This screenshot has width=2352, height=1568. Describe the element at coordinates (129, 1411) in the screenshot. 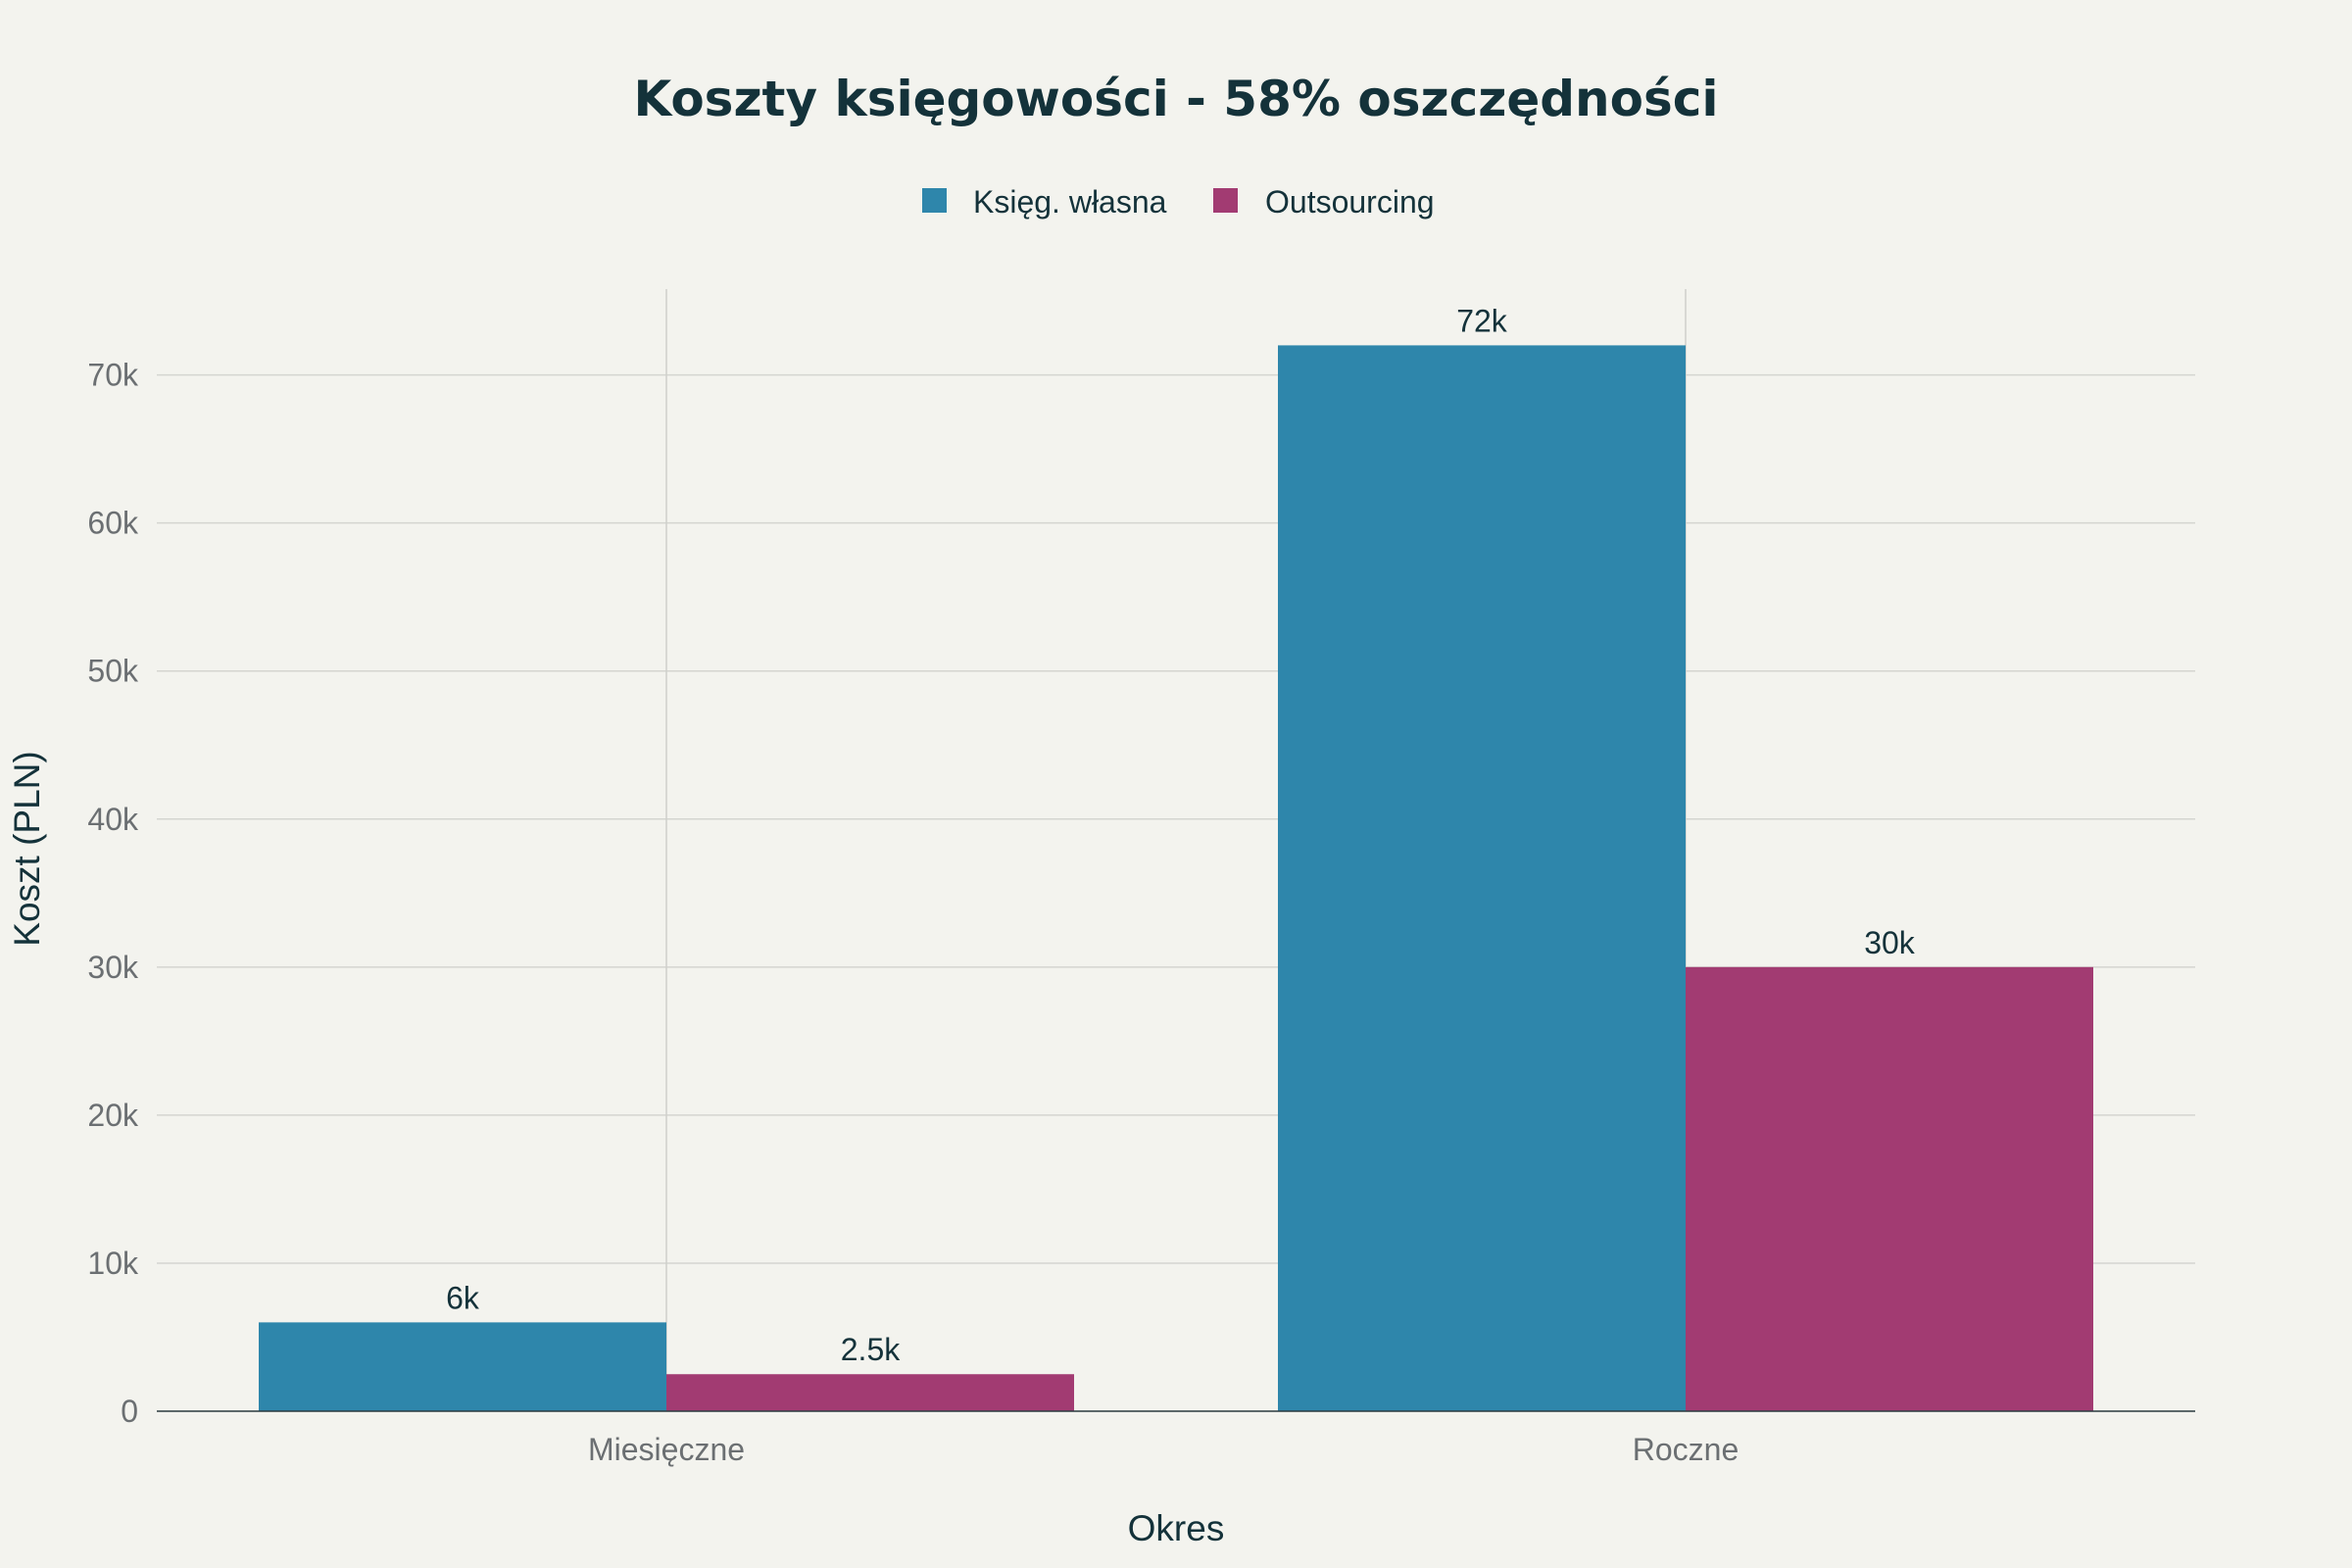

I see `y-tick-label-0: 0` at that location.